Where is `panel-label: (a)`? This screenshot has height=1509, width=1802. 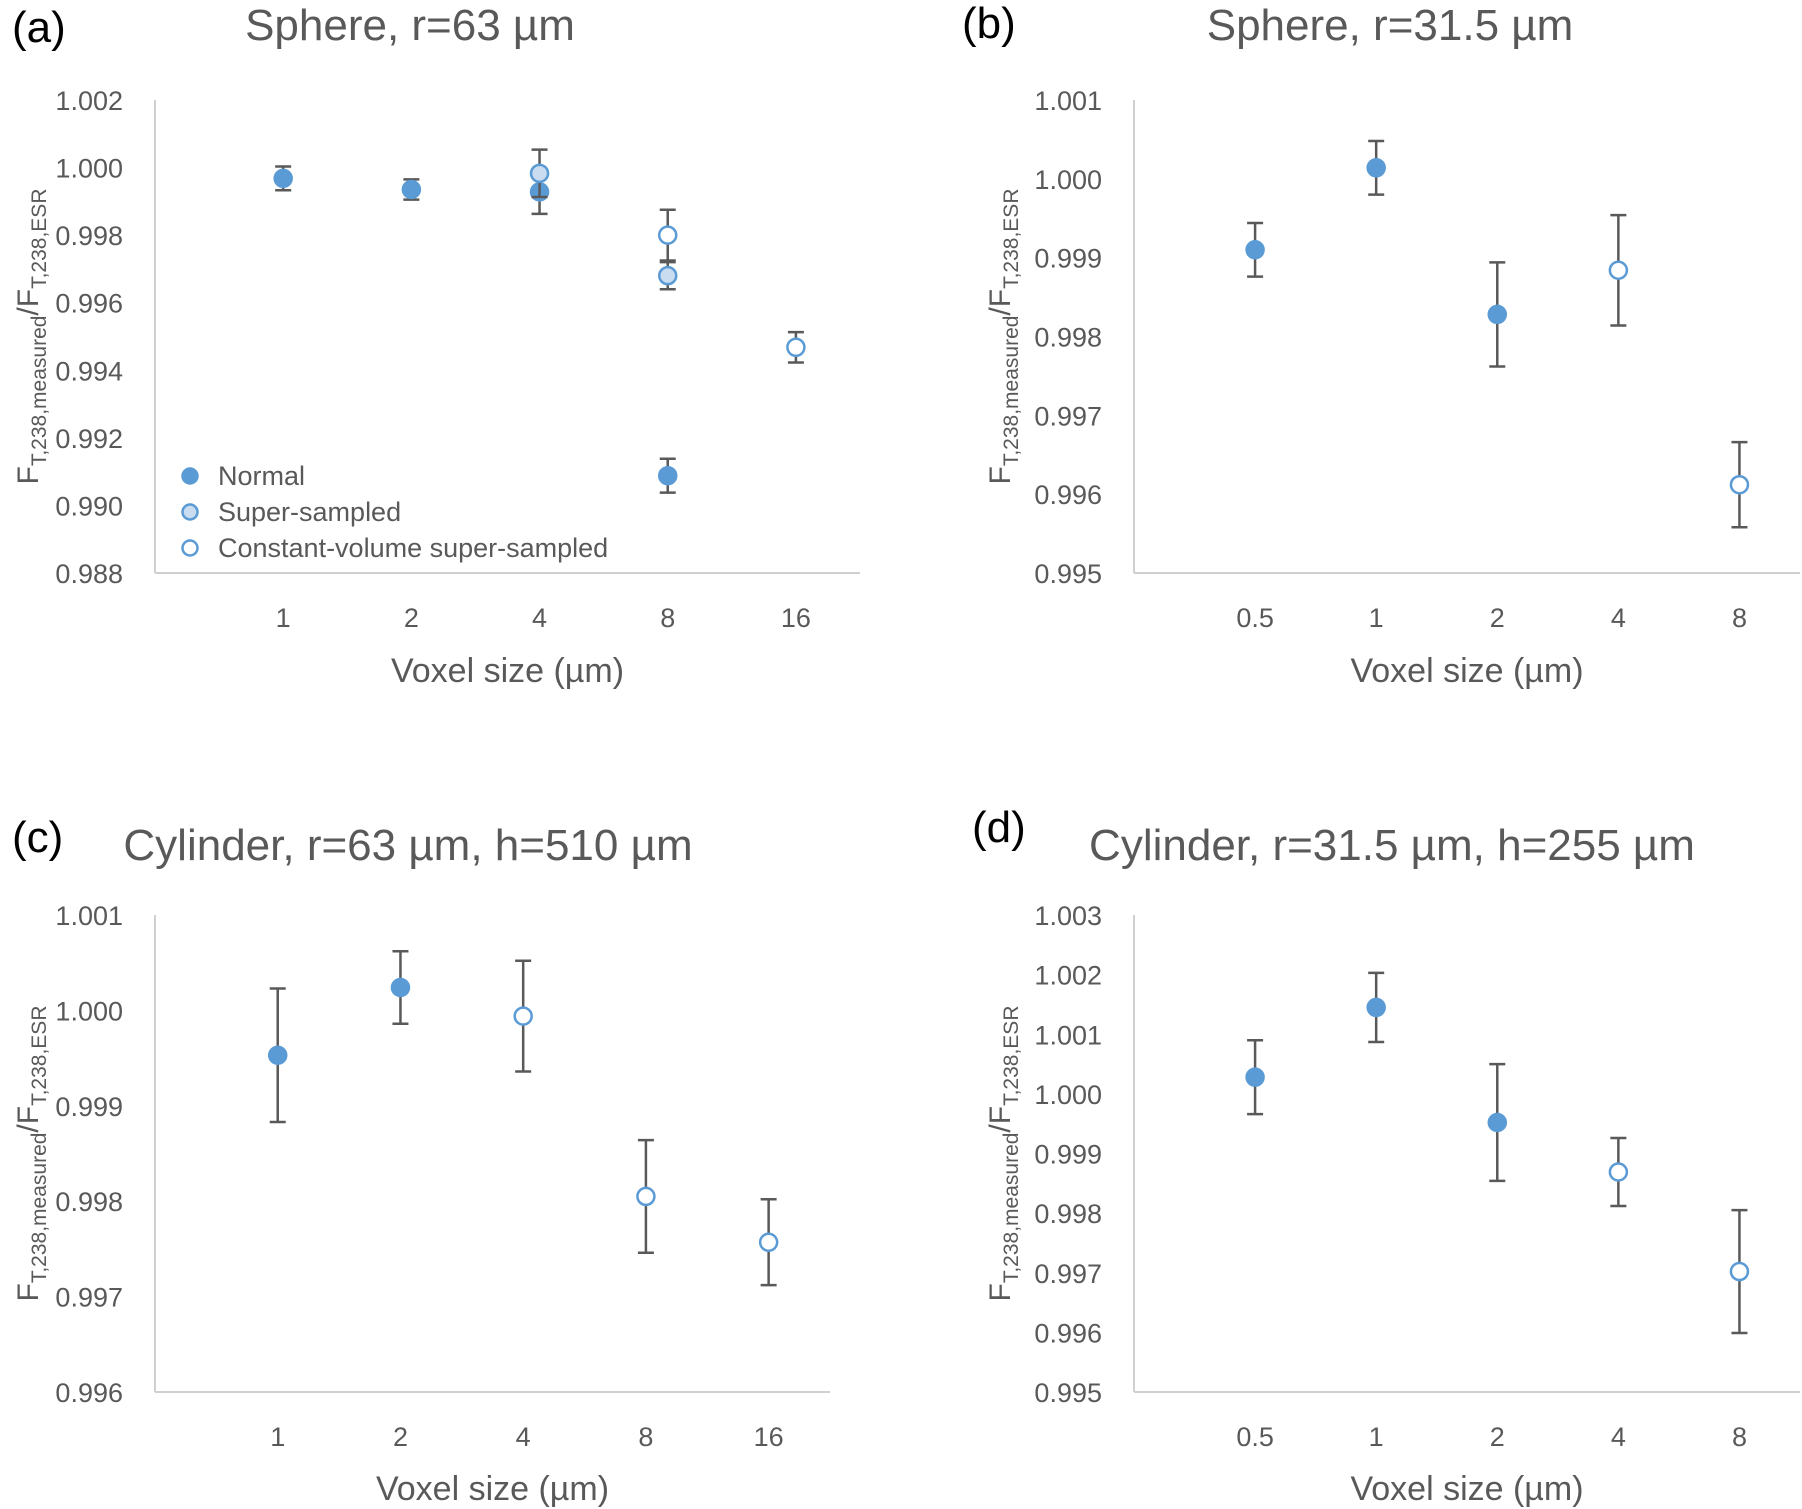
panel-label: (a) is located at coordinates (39, 27).